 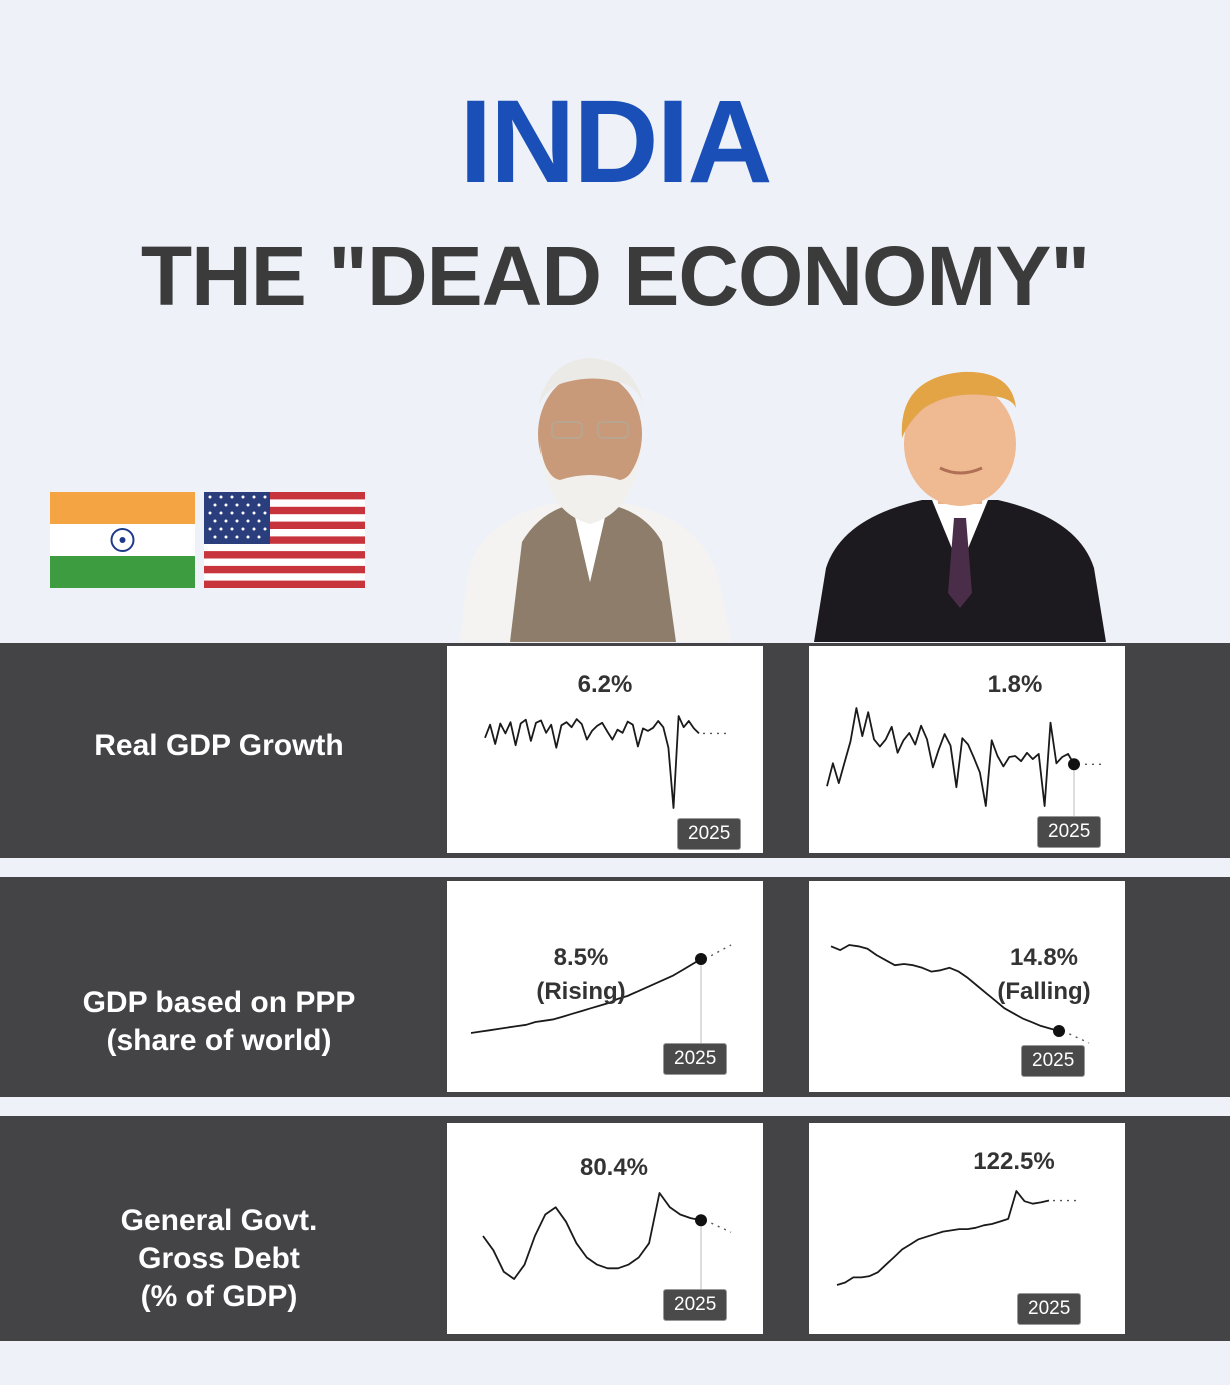 I want to click on row-label-ppp-text: GDP based on PPP (share of world), so click(x=219, y=1021).